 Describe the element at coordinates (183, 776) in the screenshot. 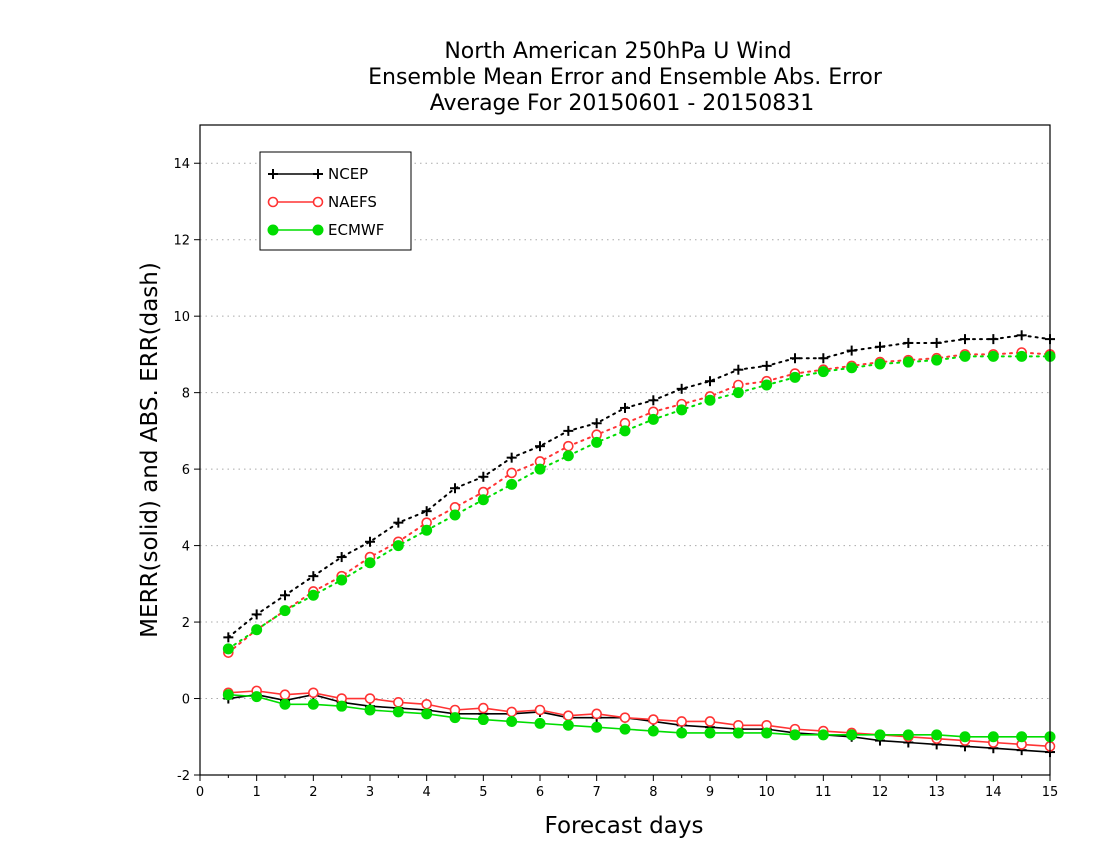

I see `y-tick-label: -2` at that location.